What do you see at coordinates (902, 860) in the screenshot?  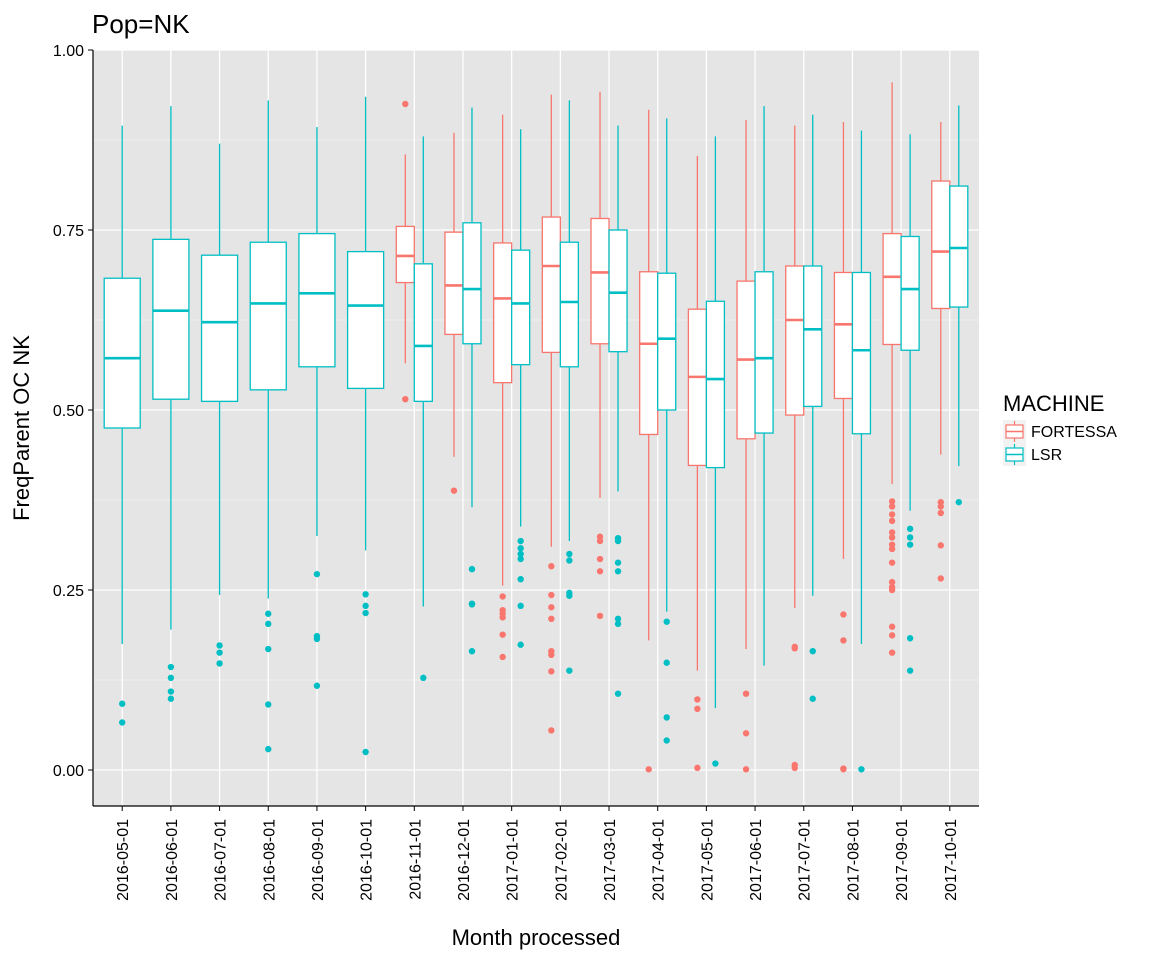 I see `x-tick-label: 2017-09-01` at bounding box center [902, 860].